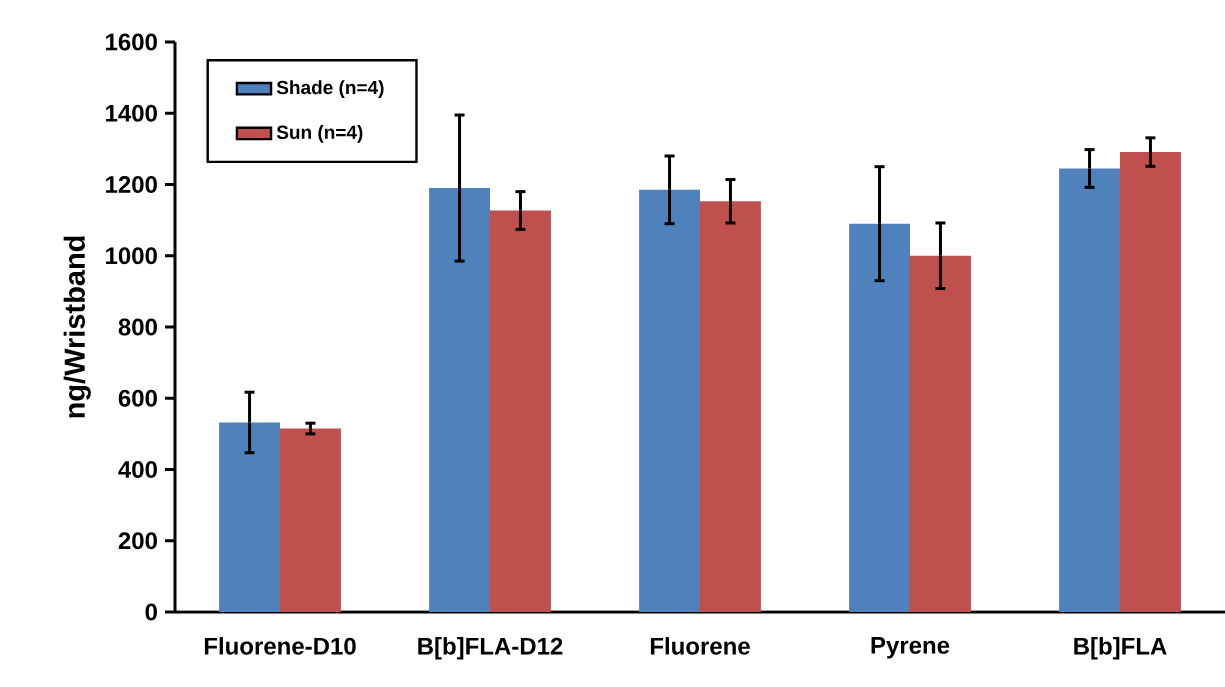 The height and width of the screenshot is (687, 1225). Describe the element at coordinates (137, 327) in the screenshot. I see `y-tick-label: 800` at that location.